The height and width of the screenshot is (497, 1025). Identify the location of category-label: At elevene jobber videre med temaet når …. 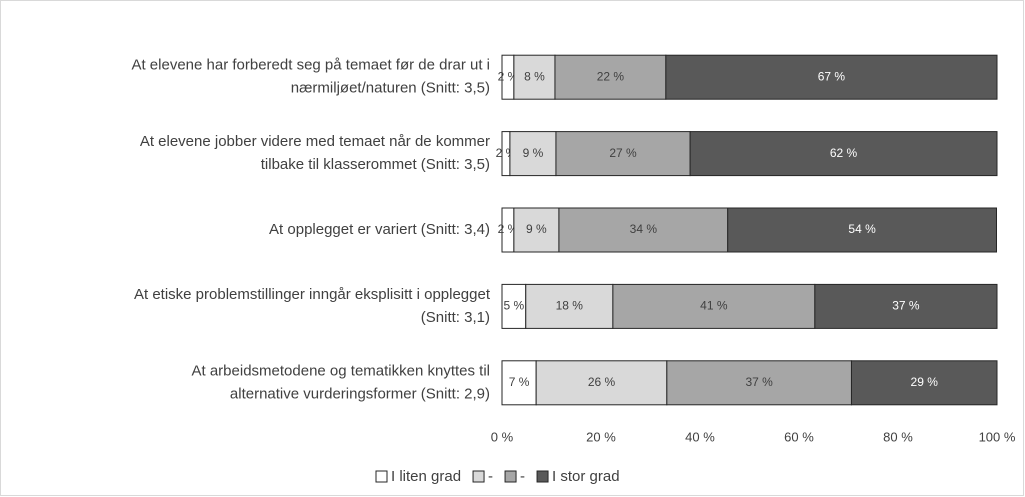
(315, 141).